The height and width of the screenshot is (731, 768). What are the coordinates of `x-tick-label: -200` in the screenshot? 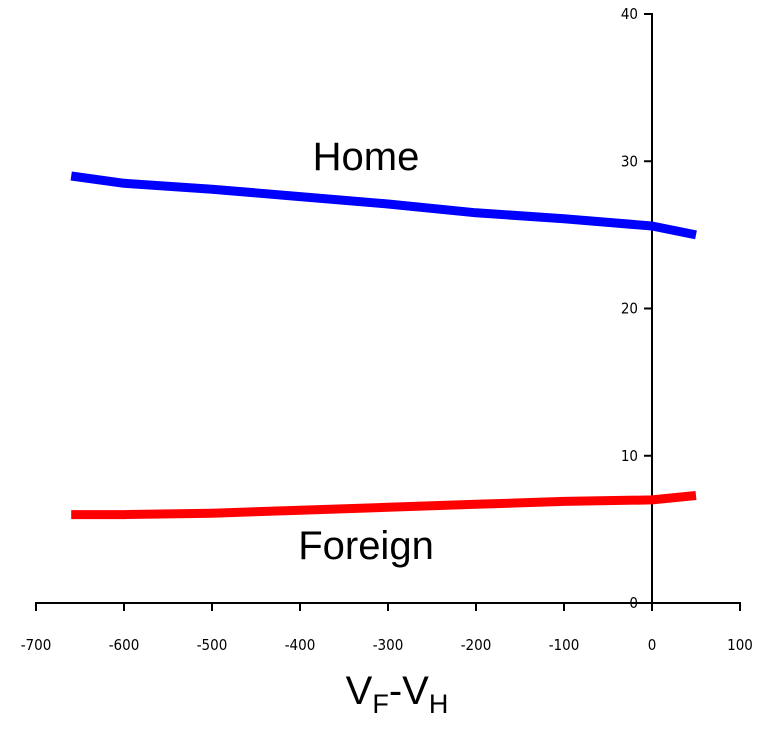 It's located at (476, 645).